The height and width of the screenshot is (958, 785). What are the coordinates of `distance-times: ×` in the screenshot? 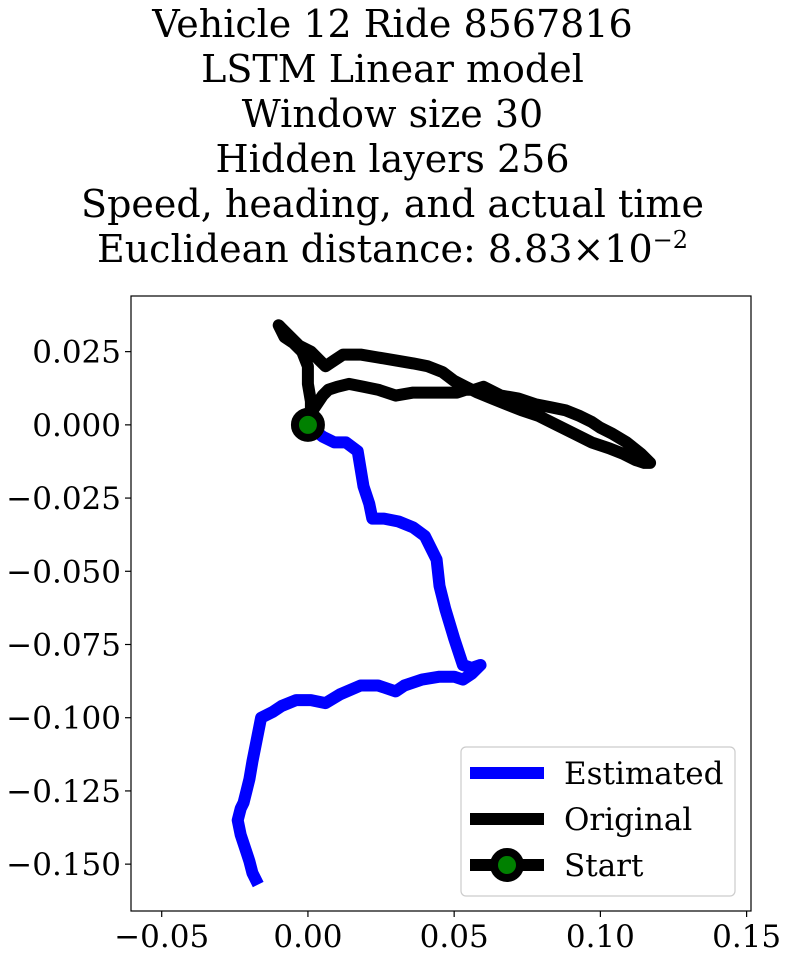 It's located at (588, 249).